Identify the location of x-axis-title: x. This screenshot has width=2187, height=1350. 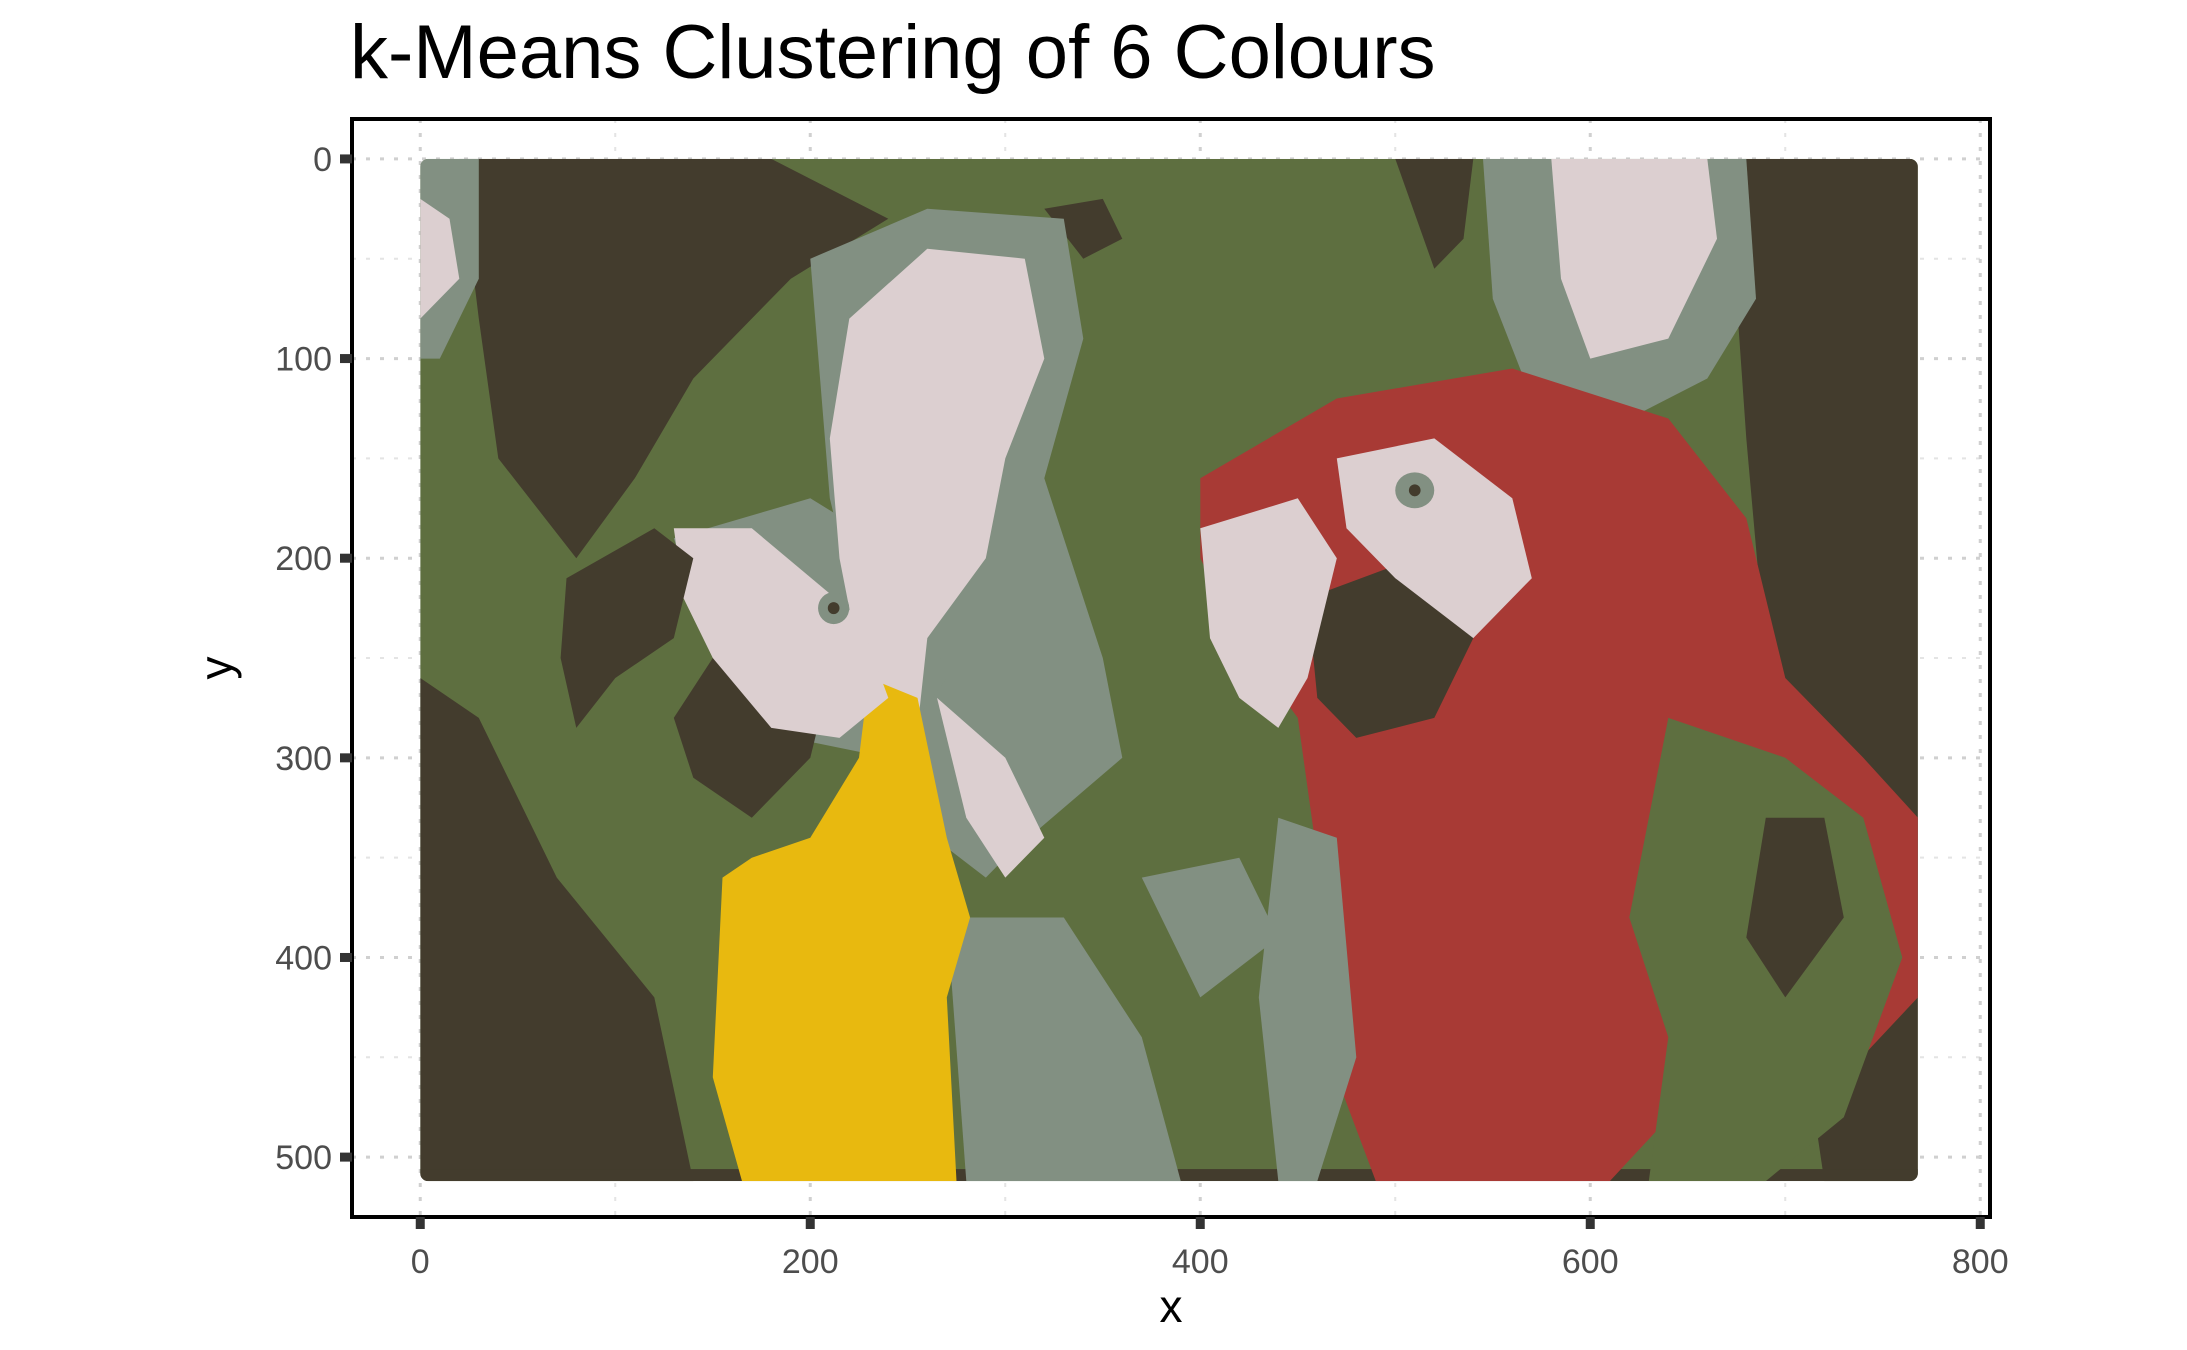
(1171, 1306).